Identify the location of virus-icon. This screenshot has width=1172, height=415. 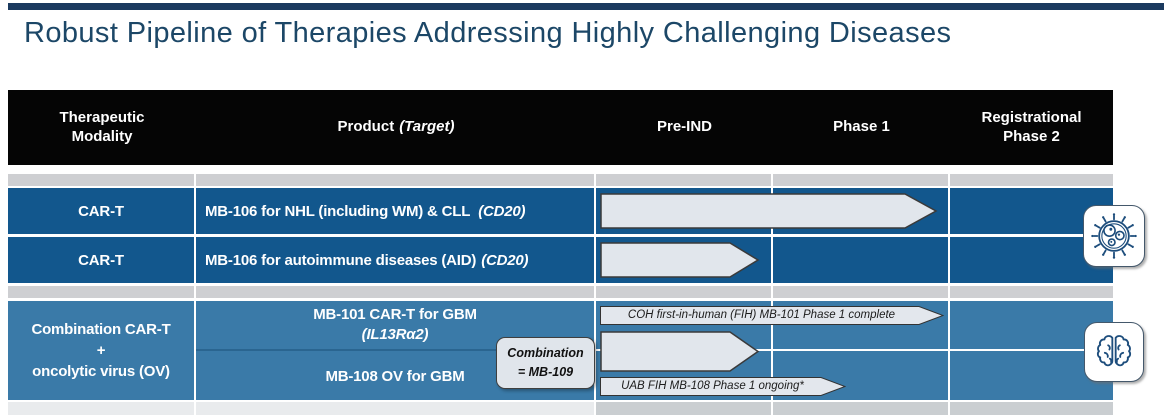
(1114, 236).